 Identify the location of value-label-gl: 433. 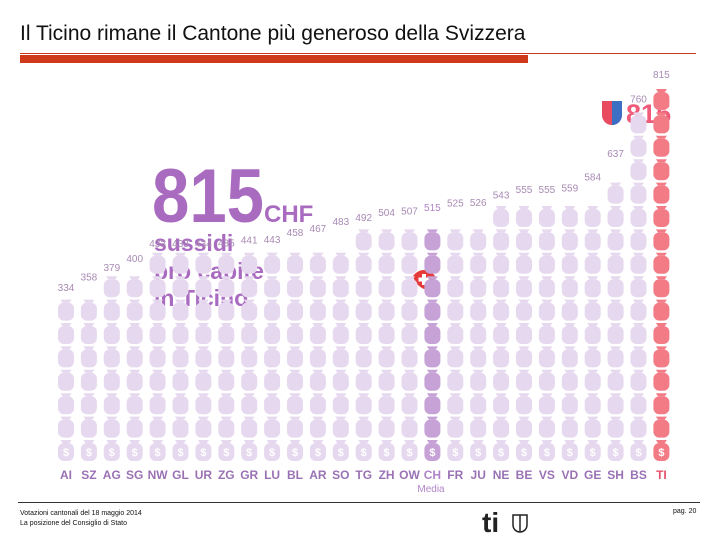
(180, 244).